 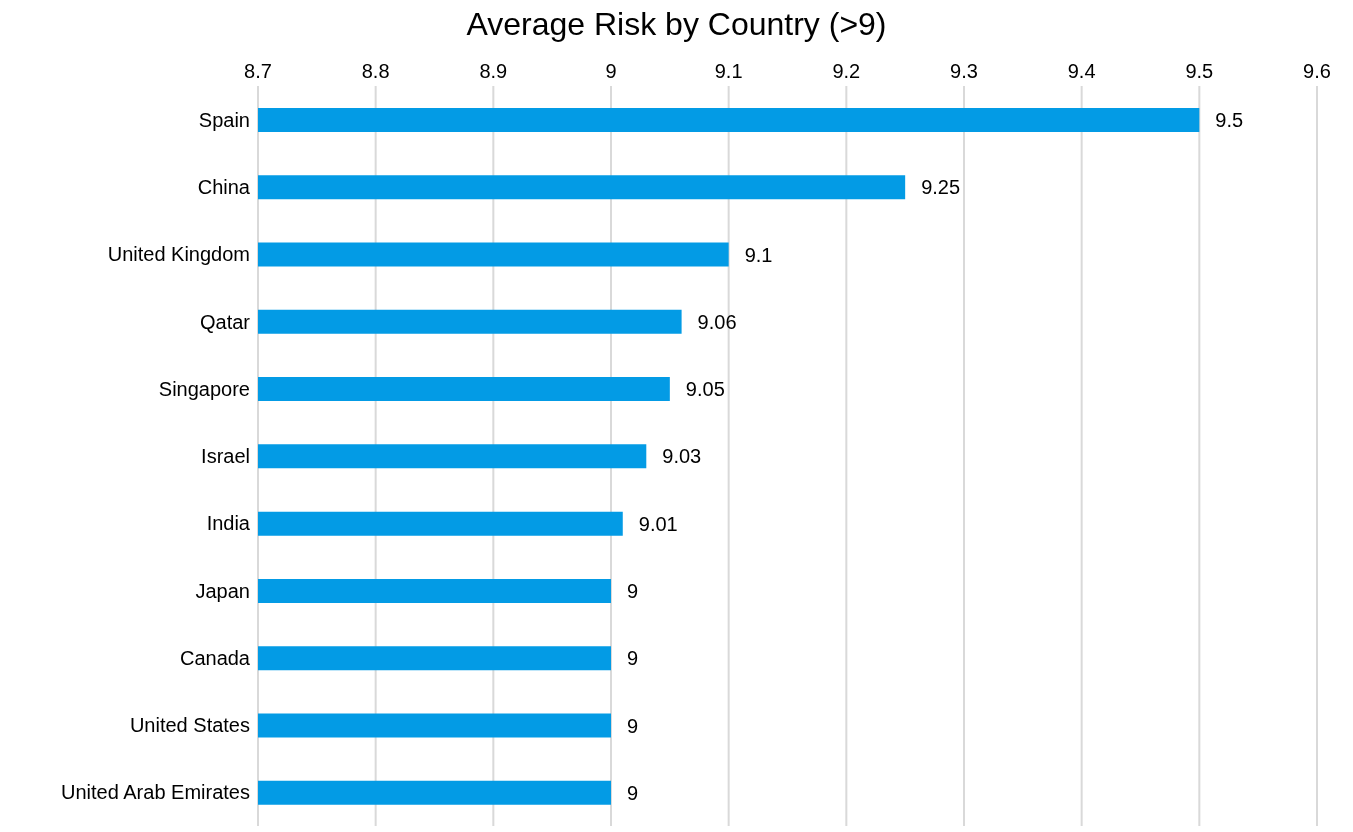 What do you see at coordinates (225, 321) in the screenshot?
I see `y-tick-label: Qatar` at bounding box center [225, 321].